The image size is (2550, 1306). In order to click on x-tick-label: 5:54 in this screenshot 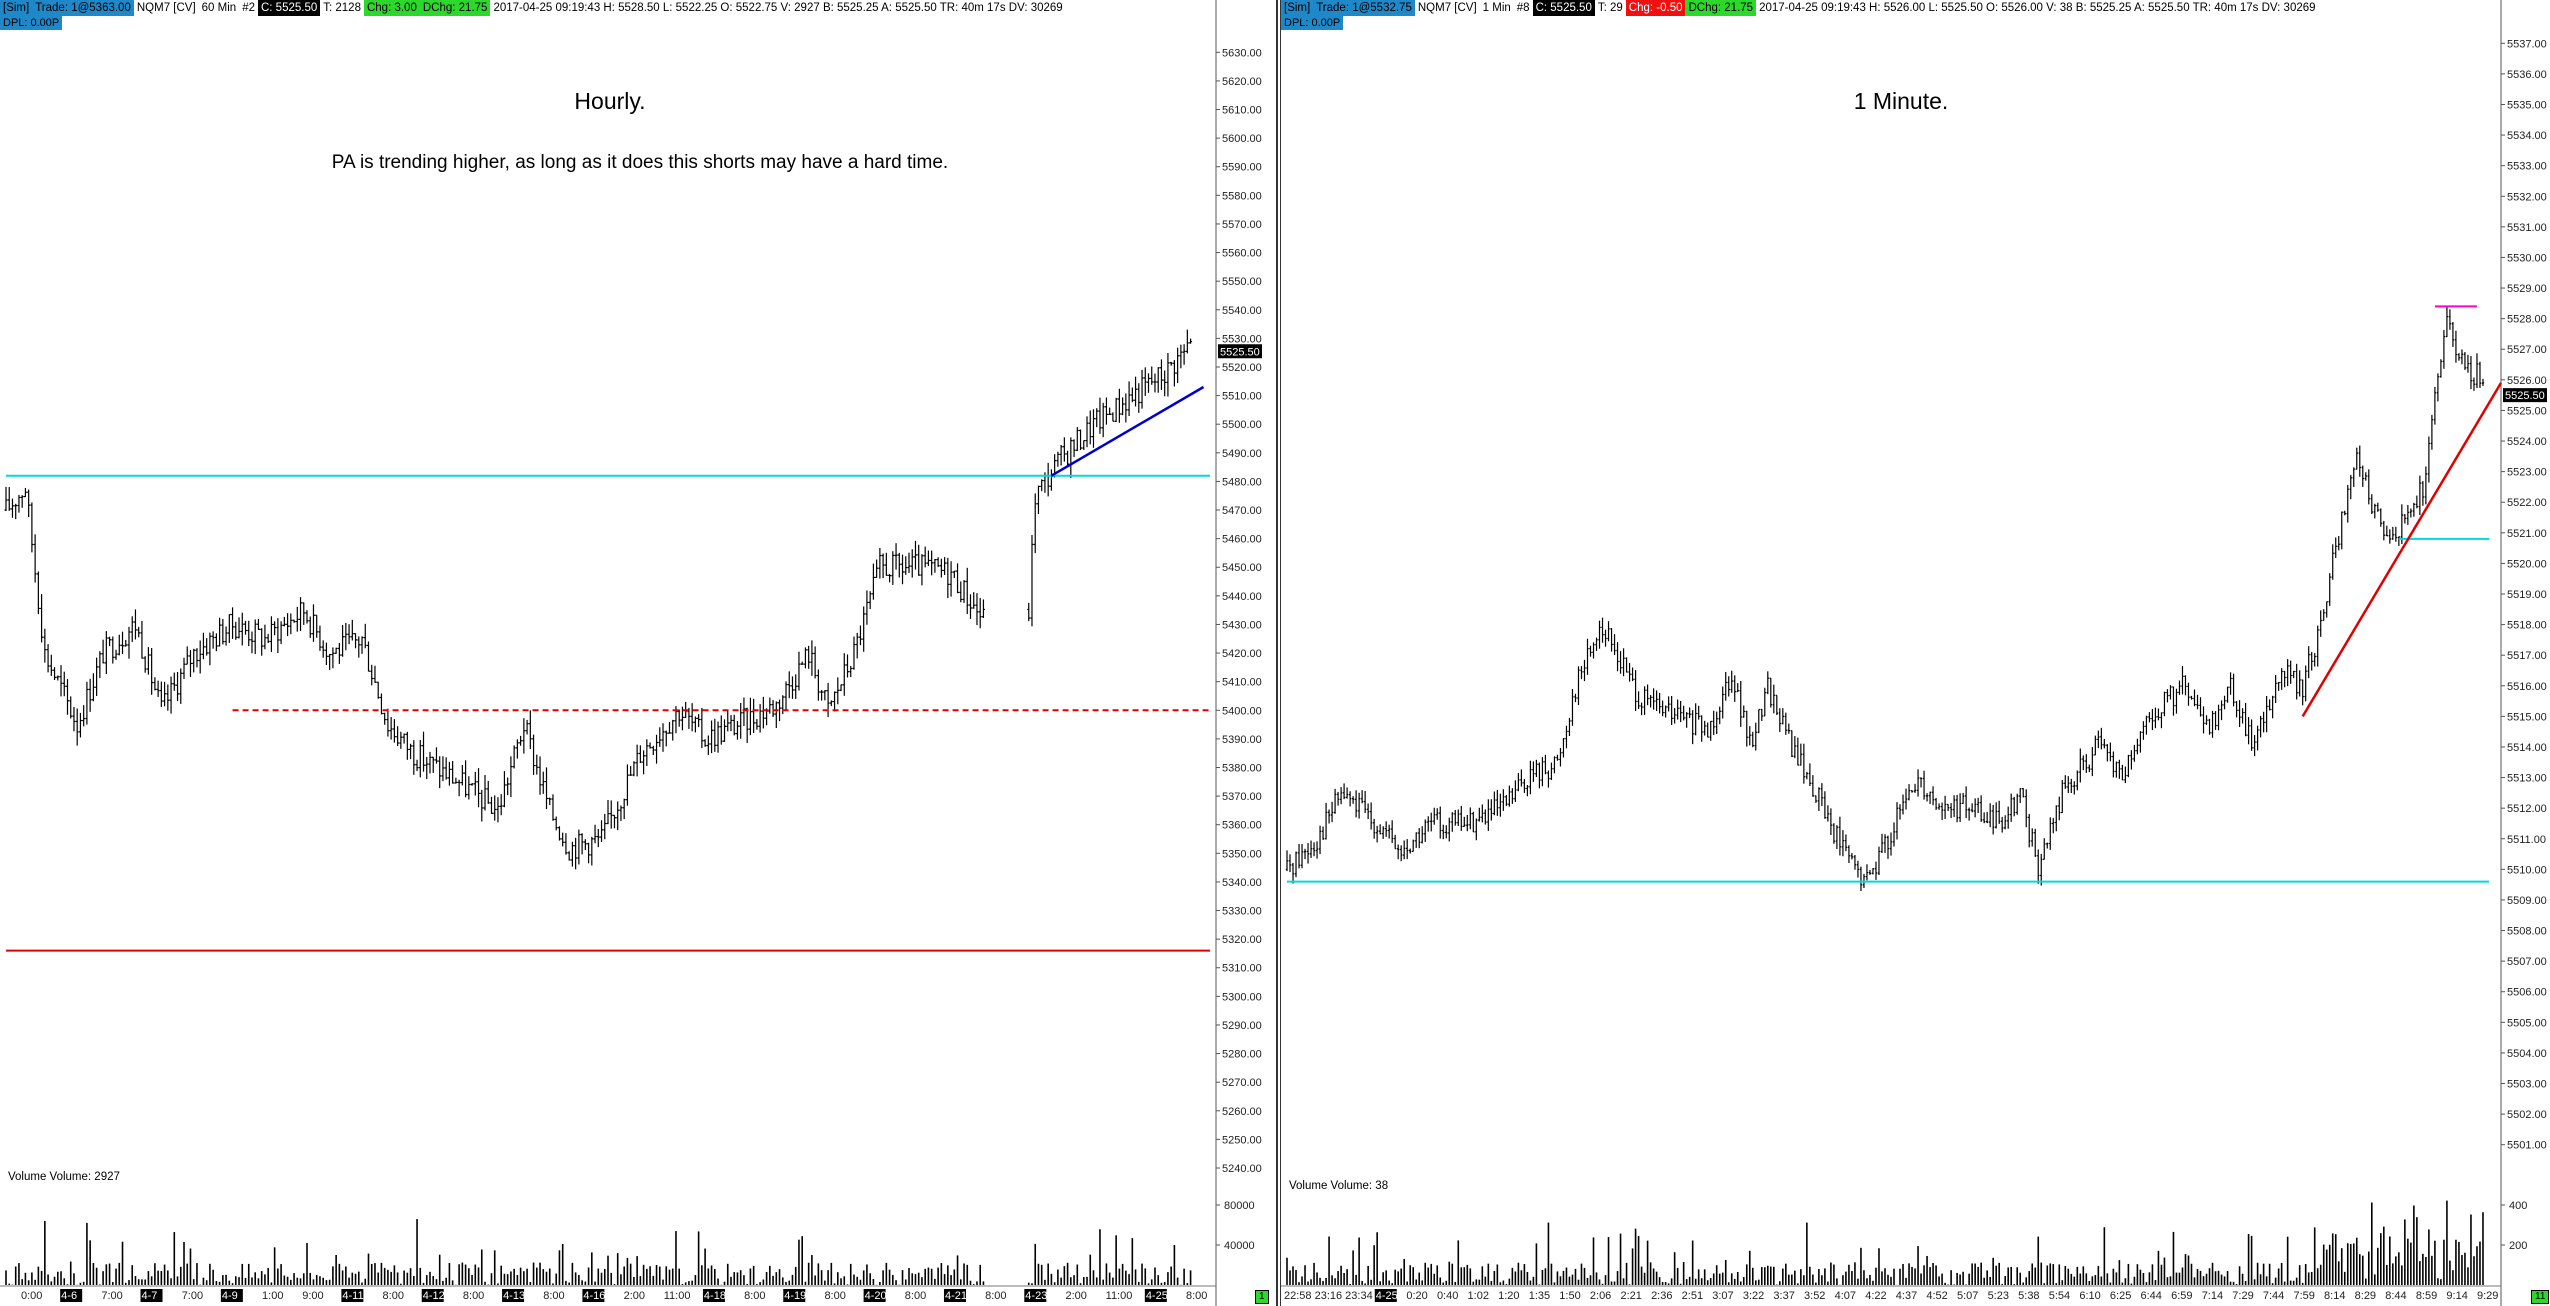, I will do `click(2059, 1296)`.